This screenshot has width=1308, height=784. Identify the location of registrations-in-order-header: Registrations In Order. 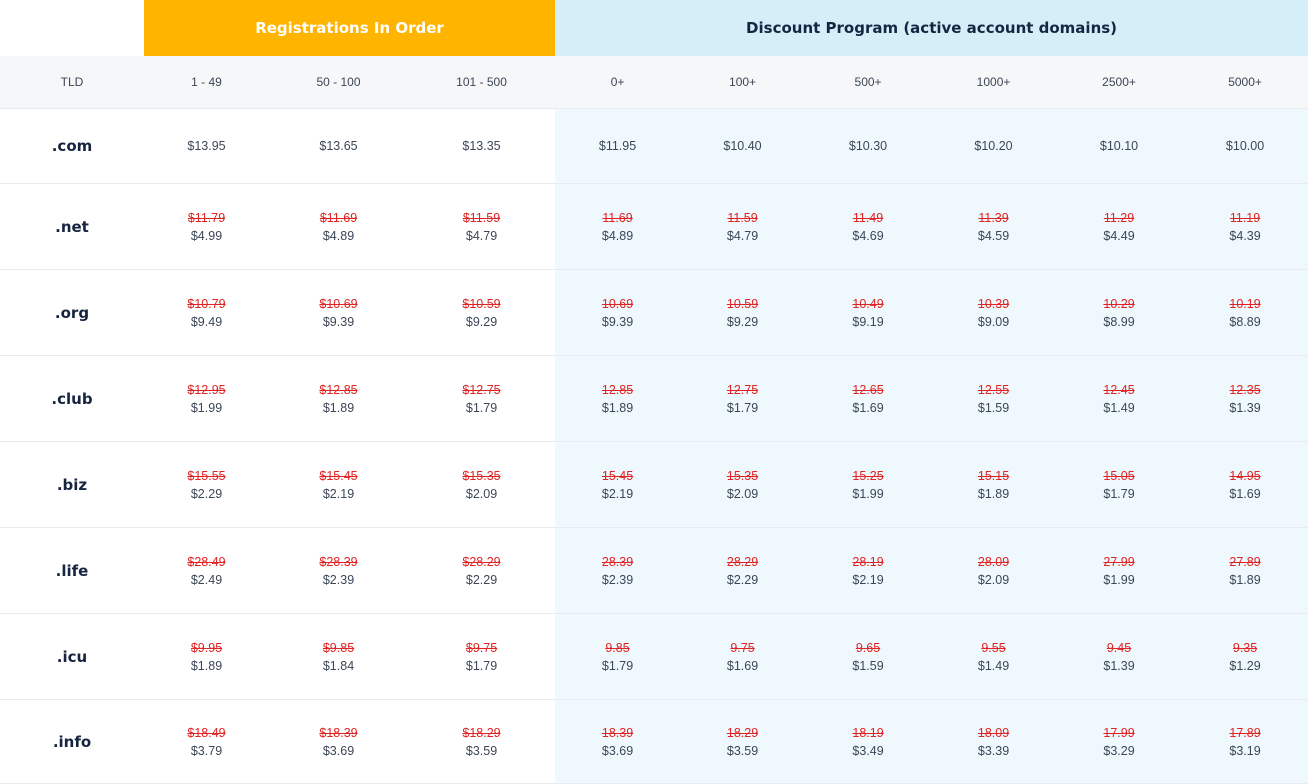
(350, 28).